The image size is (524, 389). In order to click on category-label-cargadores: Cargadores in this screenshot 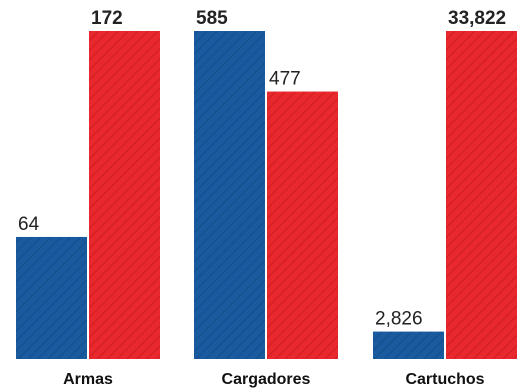, I will do `click(266, 379)`.